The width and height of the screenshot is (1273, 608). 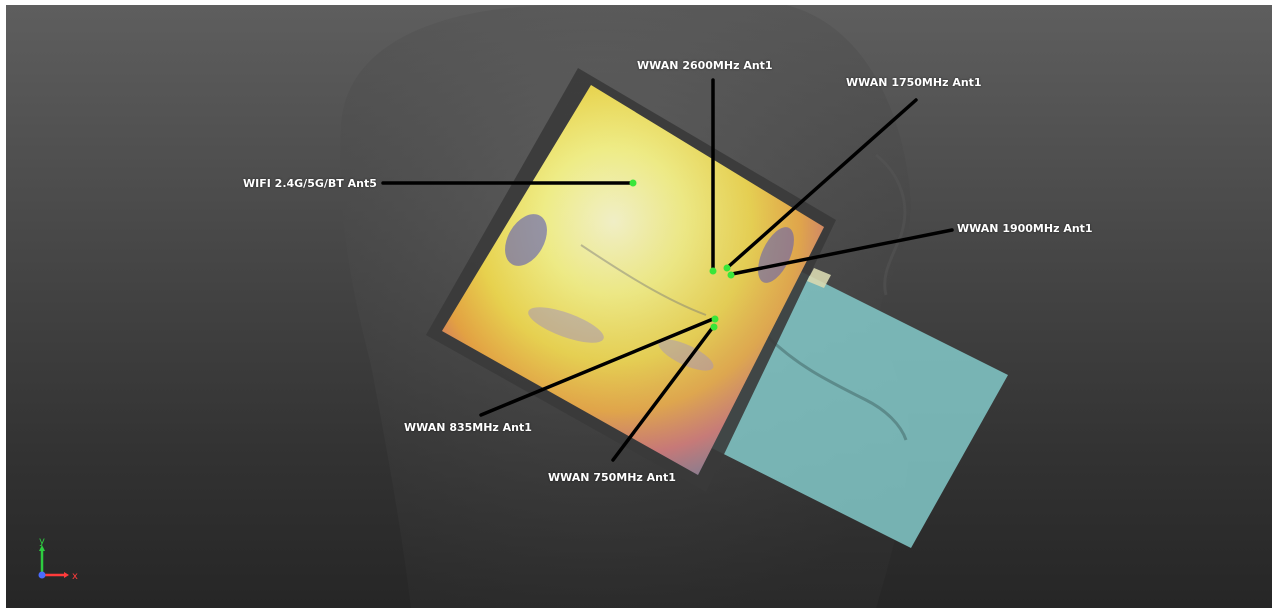 What do you see at coordinates (682, 255) in the screenshot?
I see `feed-points` at bounding box center [682, 255].